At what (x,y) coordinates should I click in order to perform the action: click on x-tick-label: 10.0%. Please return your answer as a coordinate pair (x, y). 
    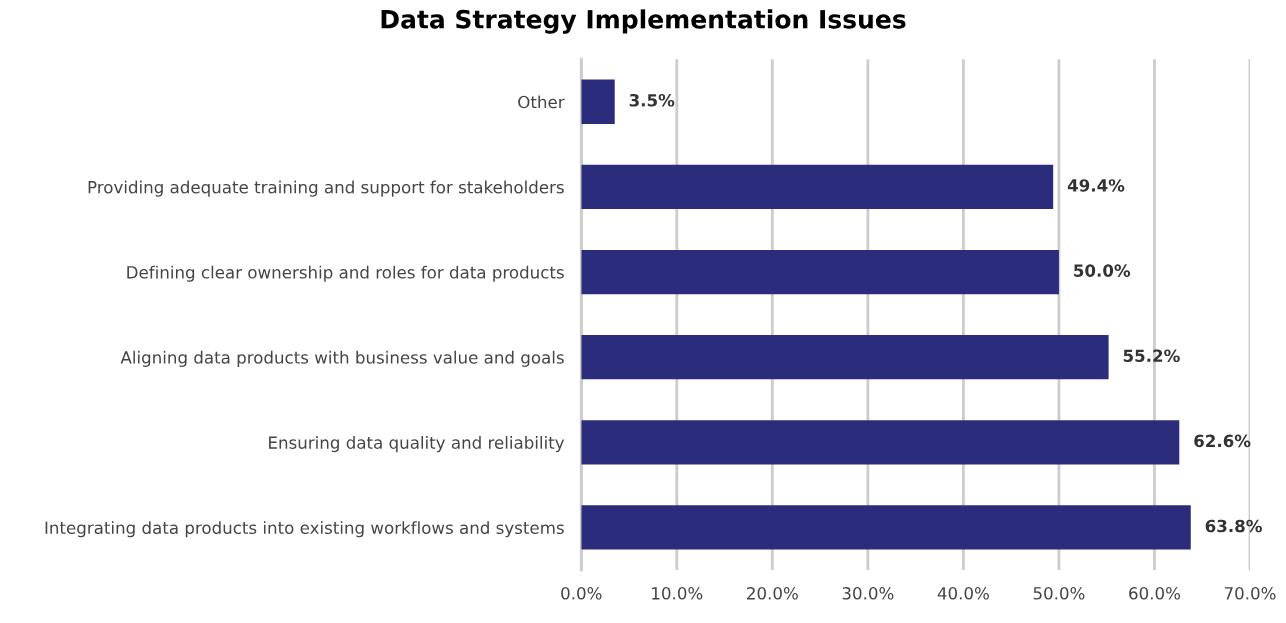
    Looking at the image, I should click on (677, 593).